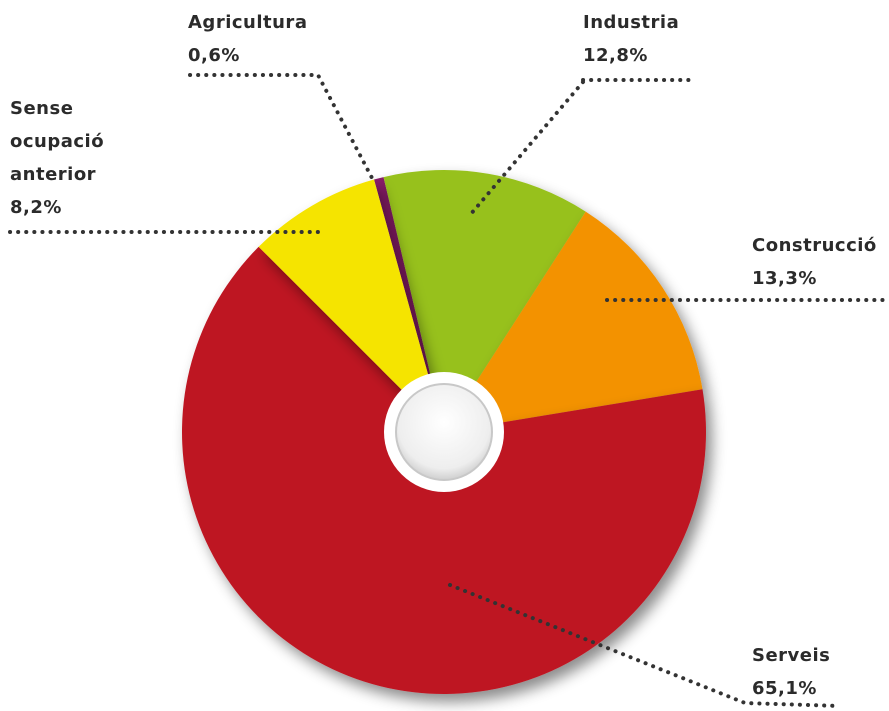 Image resolution: width=889 pixels, height=711 pixels. What do you see at coordinates (791, 655) in the screenshot?
I see `category-label: Serveis` at bounding box center [791, 655].